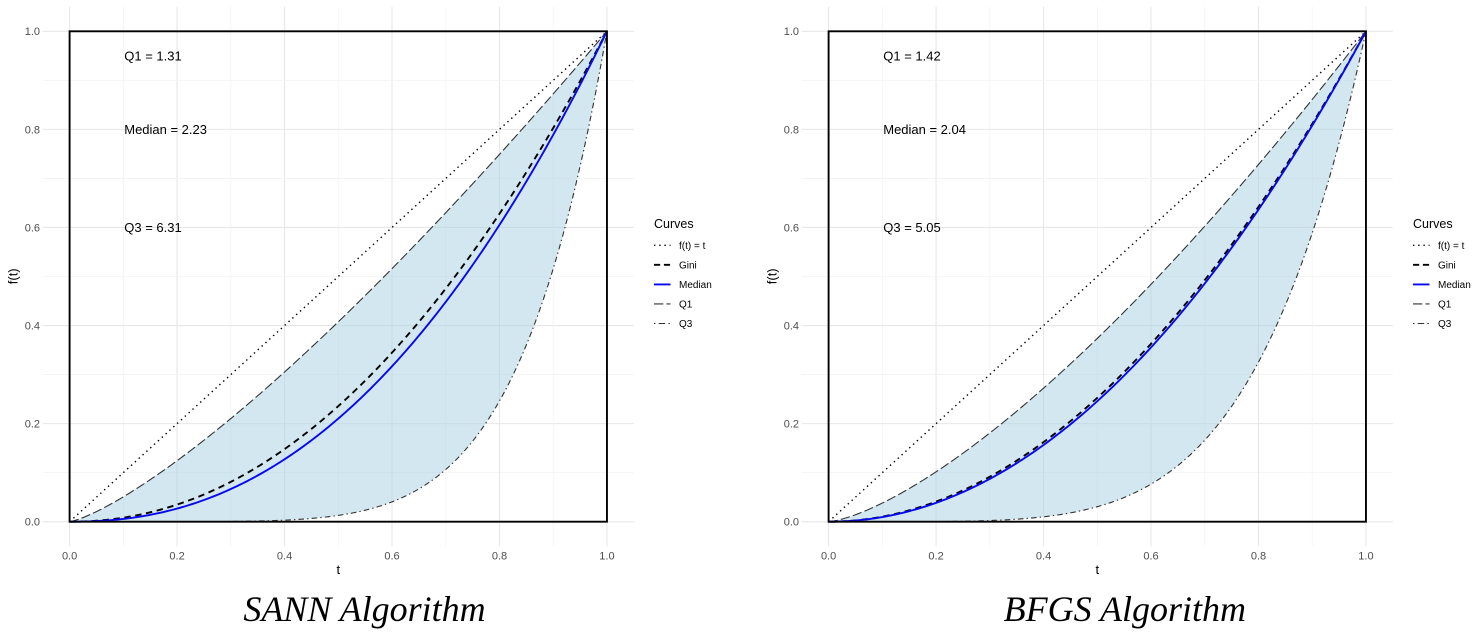 Image resolution: width=1482 pixels, height=638 pixels. What do you see at coordinates (364, 609) in the screenshot?
I see `svg-text: SANN Algorithm` at bounding box center [364, 609].